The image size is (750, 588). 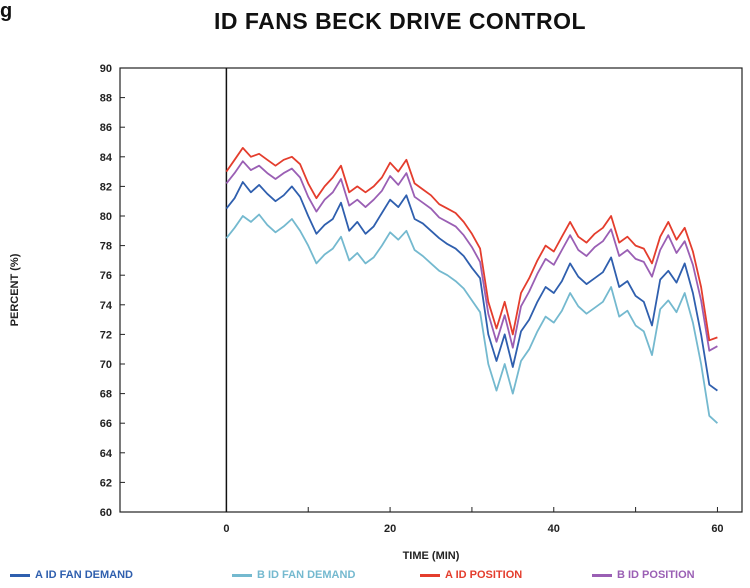 I want to click on y-tick-label: 76, so click(x=106, y=276).